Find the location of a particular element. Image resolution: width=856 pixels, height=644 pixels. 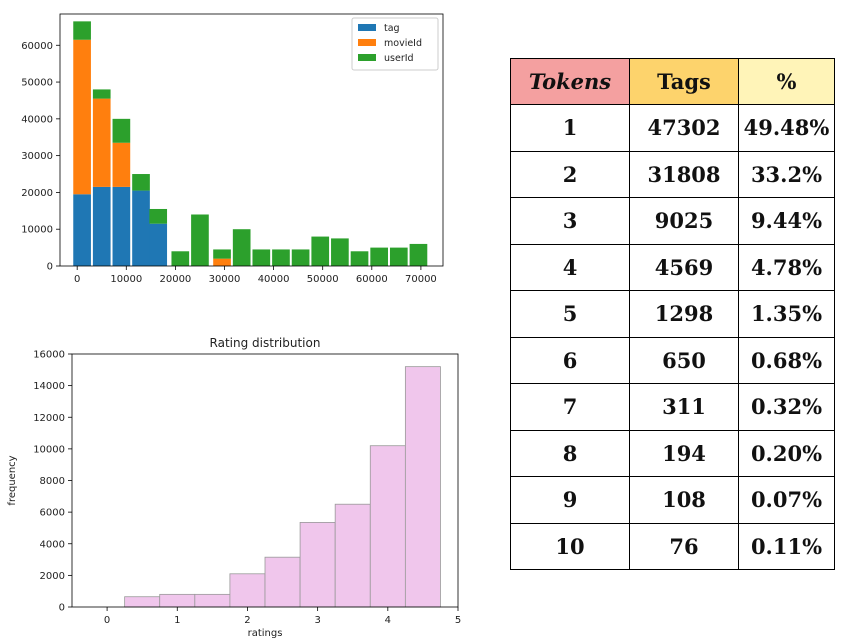

cell-tokens: 3 is located at coordinates (570, 221).